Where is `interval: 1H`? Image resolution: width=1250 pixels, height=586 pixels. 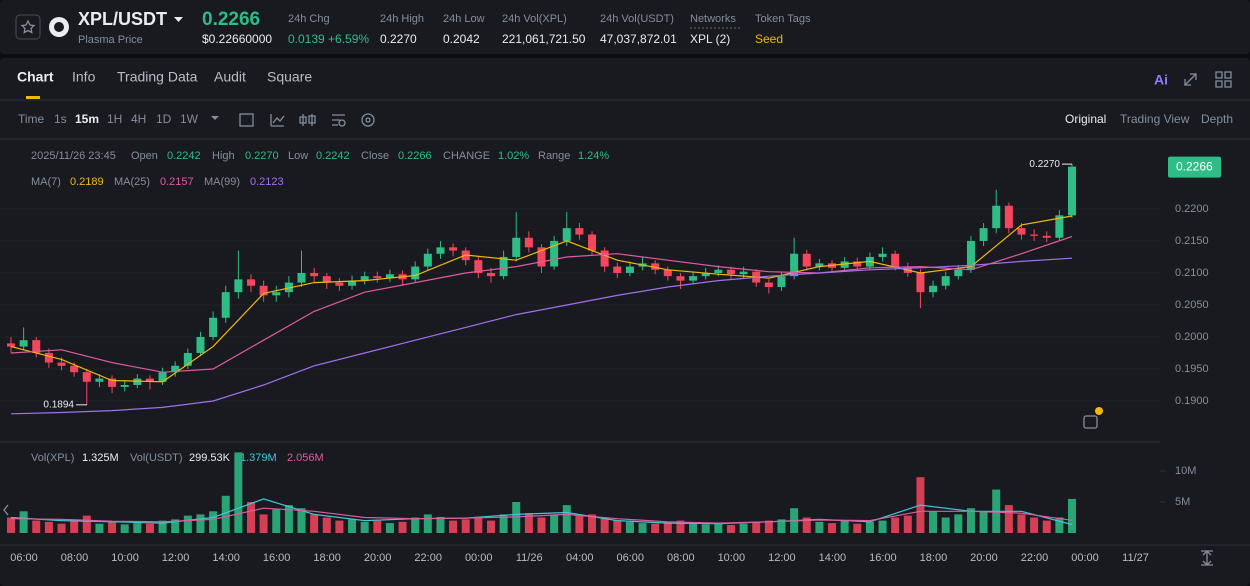 interval: 1H is located at coordinates (114, 119).